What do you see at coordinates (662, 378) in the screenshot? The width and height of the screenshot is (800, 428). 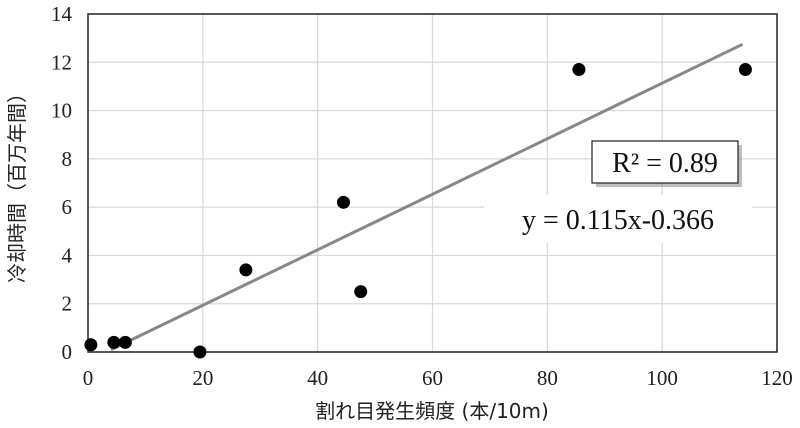 I see `x-tick-label: 100` at bounding box center [662, 378].